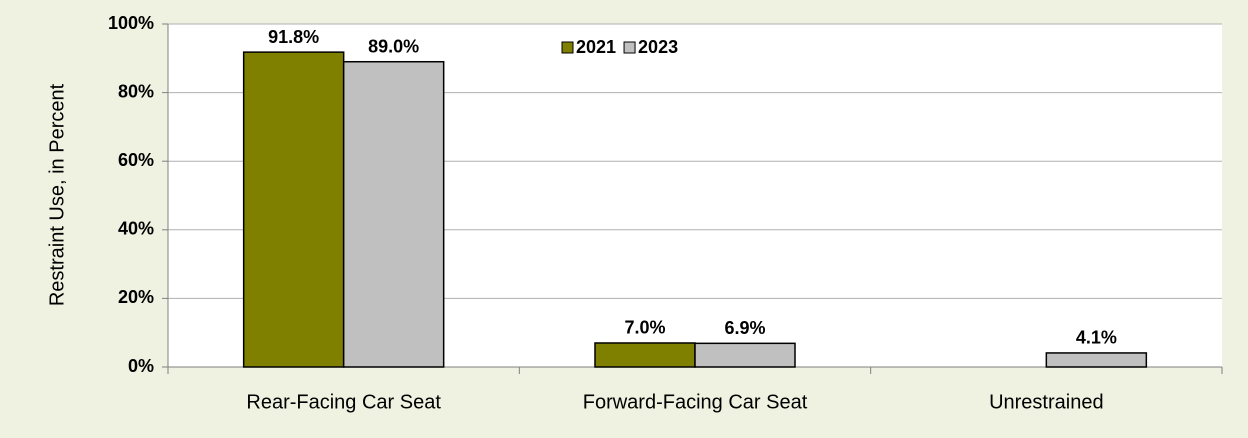 This screenshot has height=438, width=1248. What do you see at coordinates (131, 23) in the screenshot?
I see `y-tick-label: 100%` at bounding box center [131, 23].